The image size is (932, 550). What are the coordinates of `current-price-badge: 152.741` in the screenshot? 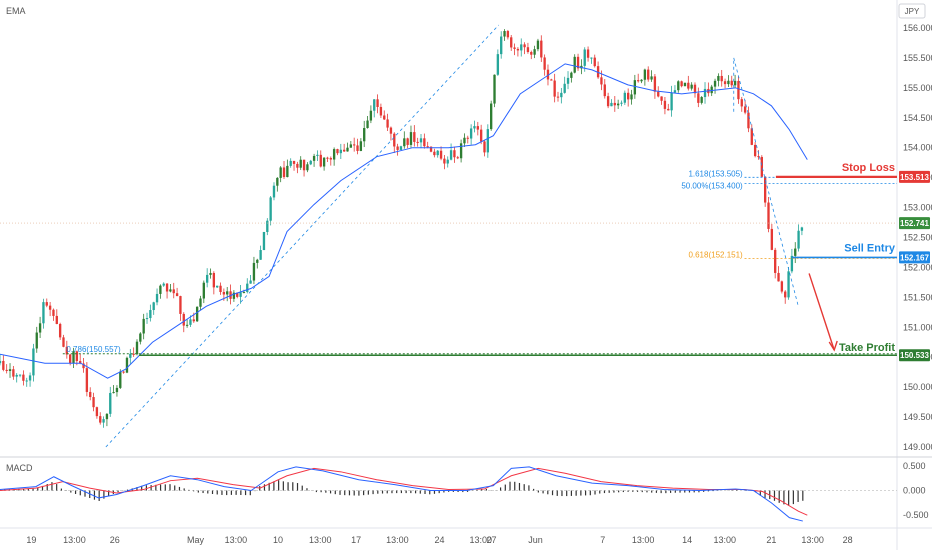 It's located at (914, 223).